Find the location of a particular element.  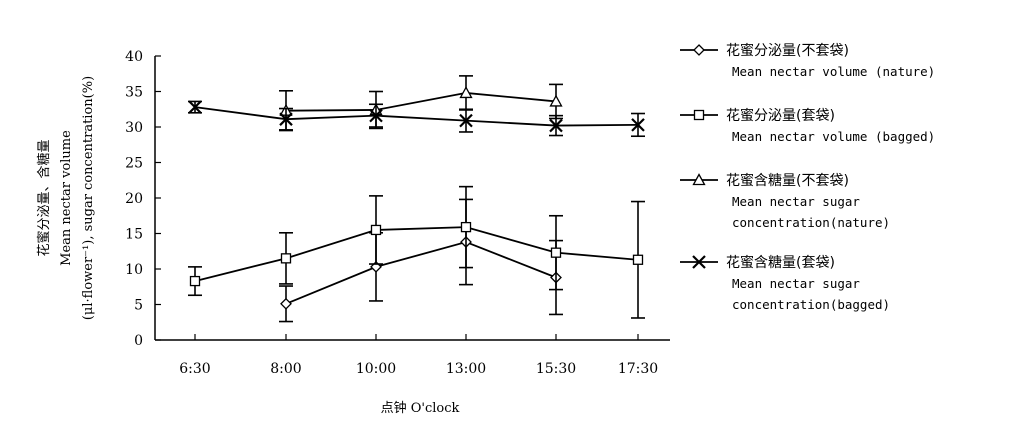

x-tick-label: 8:00 is located at coordinates (285, 369).